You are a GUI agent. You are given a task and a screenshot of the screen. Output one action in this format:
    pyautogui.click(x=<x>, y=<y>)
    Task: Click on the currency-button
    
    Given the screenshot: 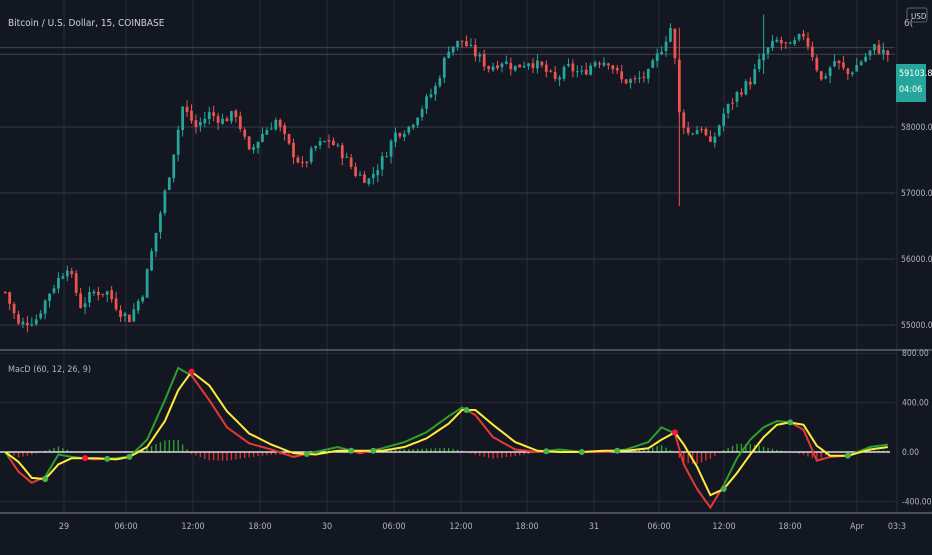 What is the action you would take?
    pyautogui.click(x=917, y=15)
    